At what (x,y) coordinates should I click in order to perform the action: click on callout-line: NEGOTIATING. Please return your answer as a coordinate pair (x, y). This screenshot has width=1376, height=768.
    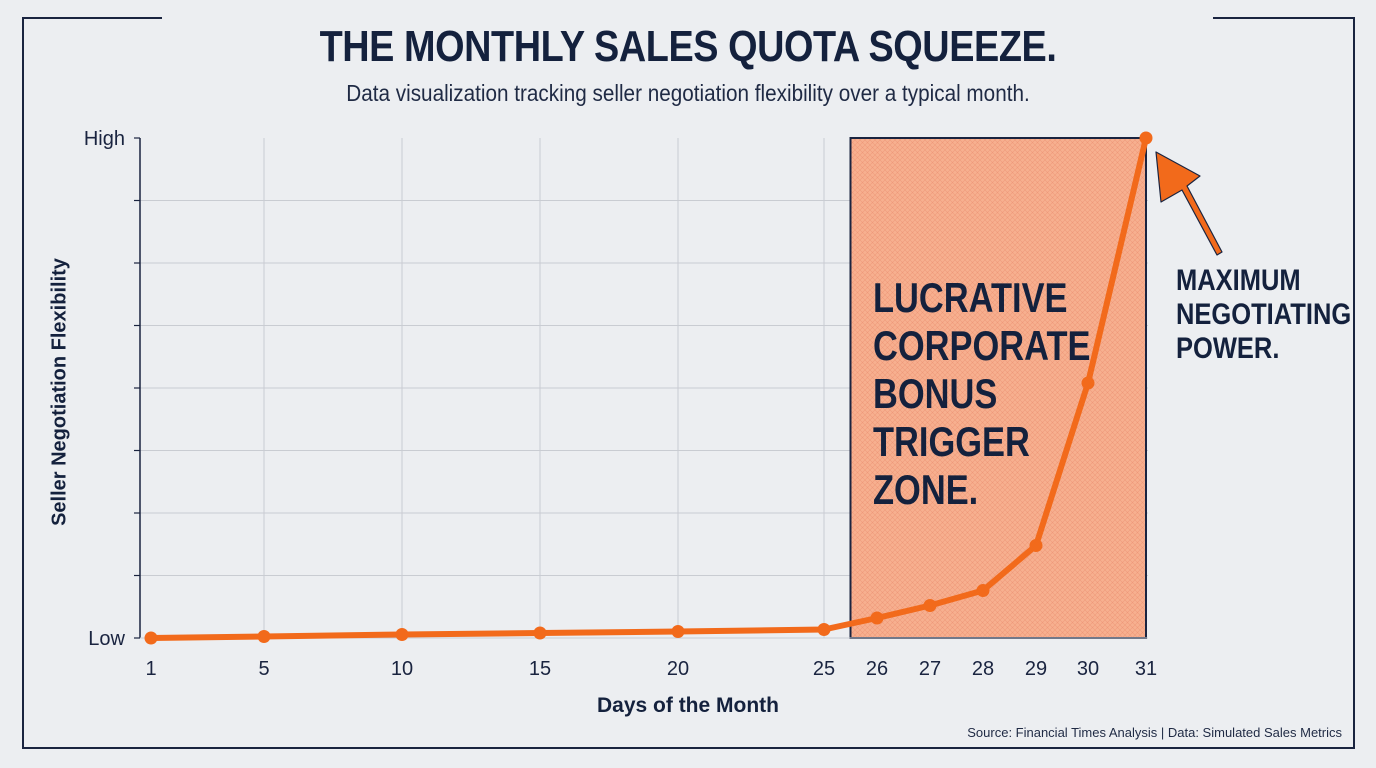
    Looking at the image, I should click on (1264, 314).